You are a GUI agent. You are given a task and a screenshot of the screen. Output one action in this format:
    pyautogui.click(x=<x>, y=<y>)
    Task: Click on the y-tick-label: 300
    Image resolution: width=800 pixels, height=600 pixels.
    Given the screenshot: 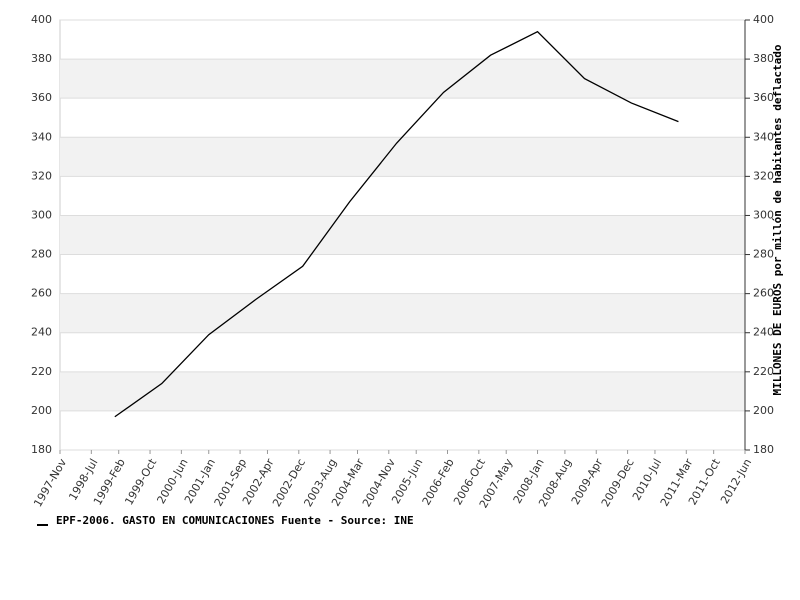 What is the action you would take?
    pyautogui.click(x=41, y=214)
    